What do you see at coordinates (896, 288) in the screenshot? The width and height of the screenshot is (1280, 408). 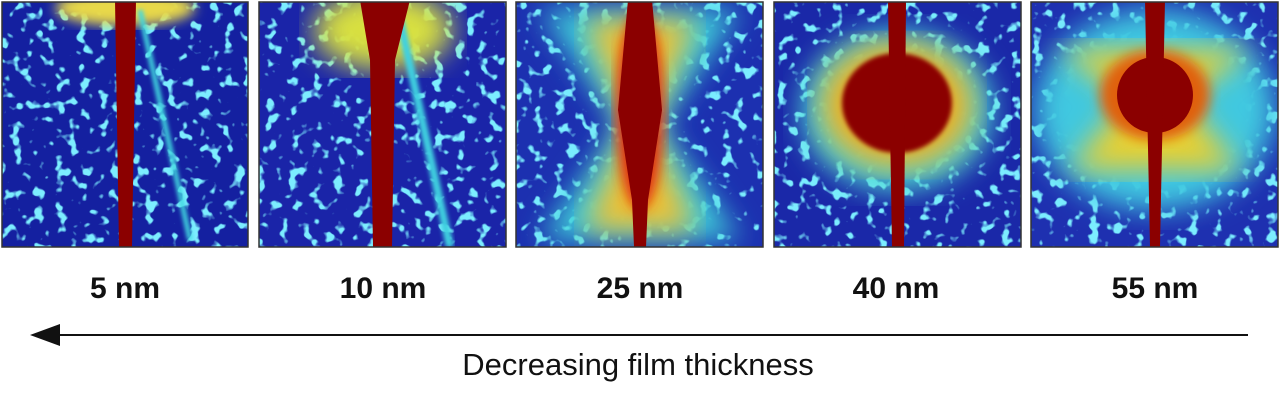 I see `panel-label: 40 nm` at bounding box center [896, 288].